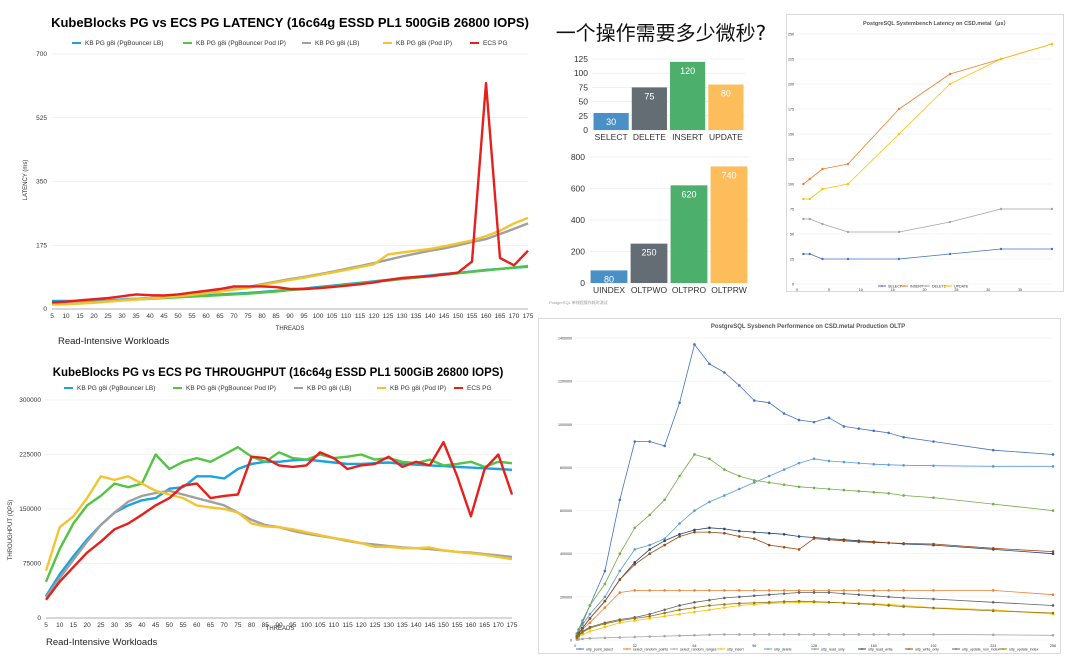 This screenshot has height=671, width=1080. Describe the element at coordinates (578, 189) in the screenshot. I see `micro-bars-bottom-ytick-label: 600` at that location.